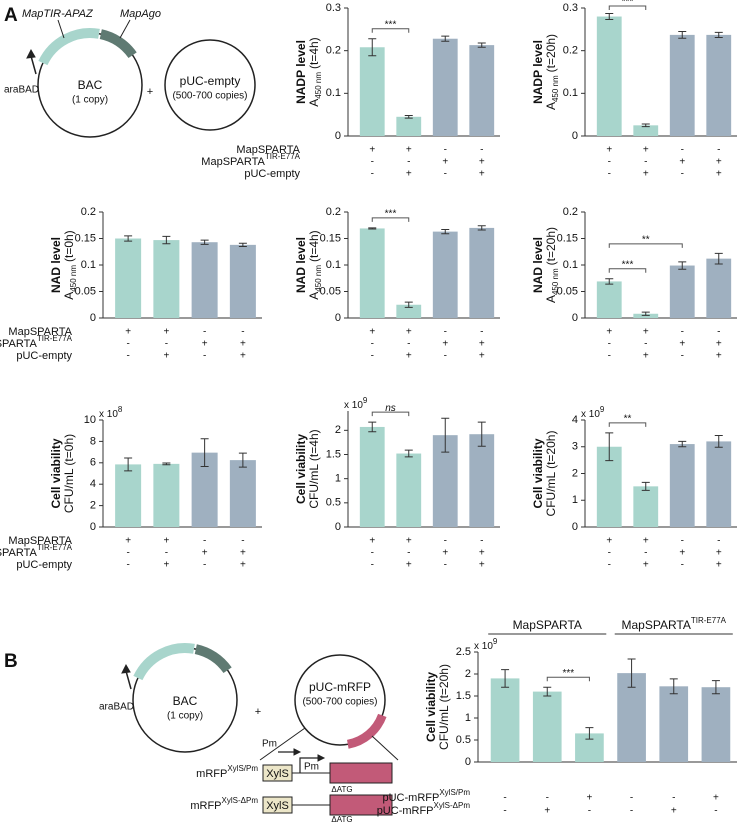 The height and width of the screenshot is (824, 754). What do you see at coordinates (311, 767) in the screenshot?
I see `pm-label: Pm` at bounding box center [311, 767].